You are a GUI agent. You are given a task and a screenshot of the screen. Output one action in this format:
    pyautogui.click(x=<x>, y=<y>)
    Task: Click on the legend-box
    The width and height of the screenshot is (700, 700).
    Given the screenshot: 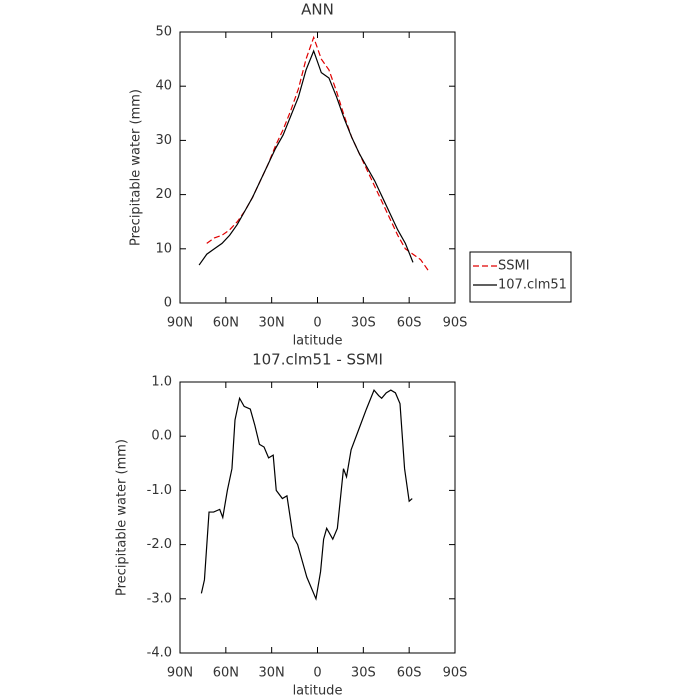 What is the action you would take?
    pyautogui.click(x=520, y=277)
    